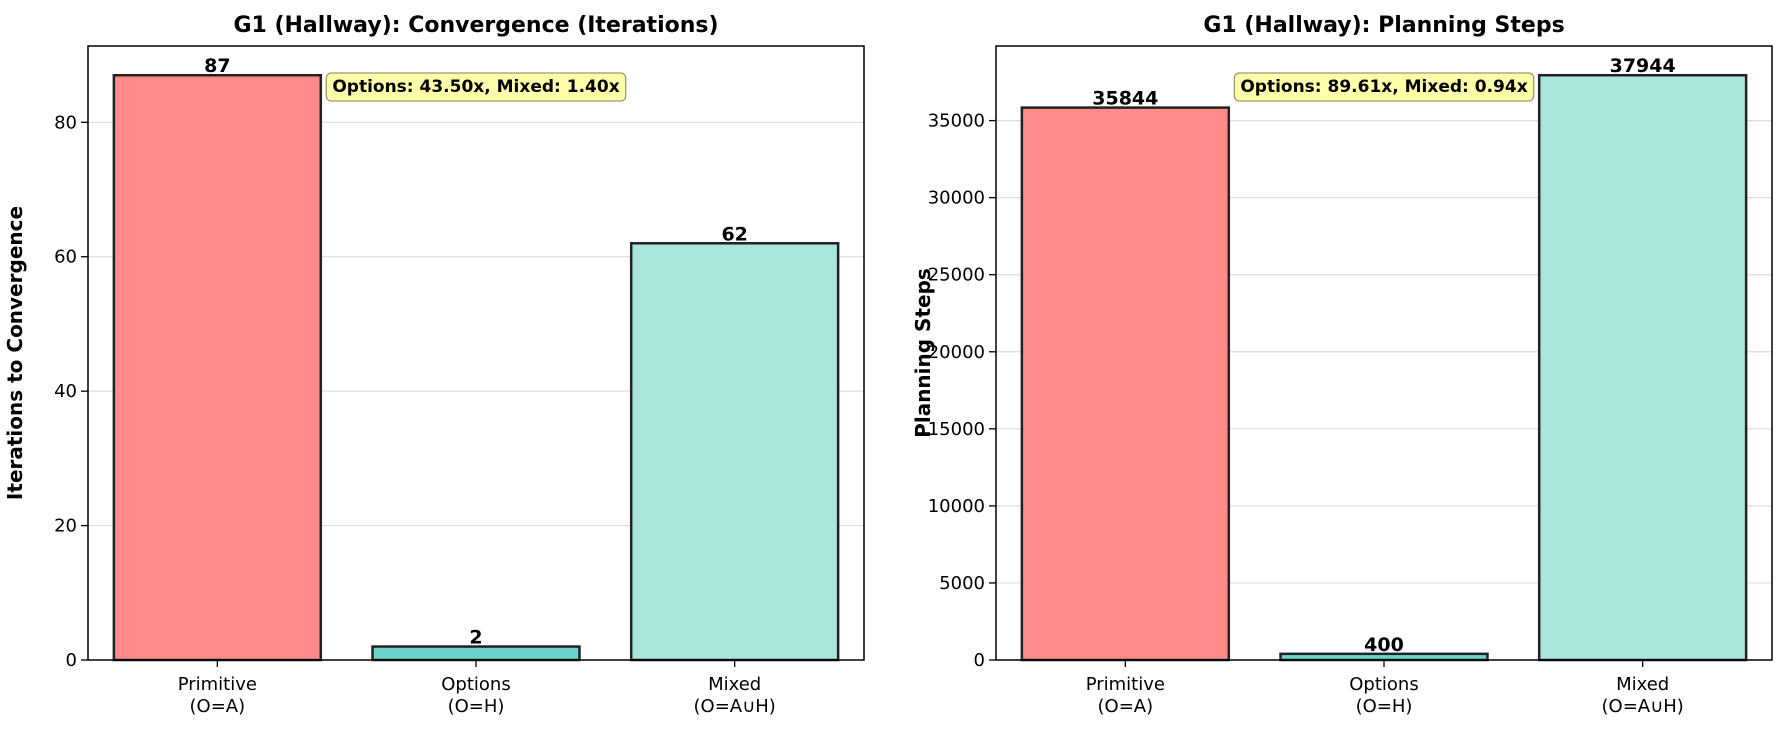  What do you see at coordinates (956, 506) in the screenshot?
I see `y-tick-label: 10000` at bounding box center [956, 506].